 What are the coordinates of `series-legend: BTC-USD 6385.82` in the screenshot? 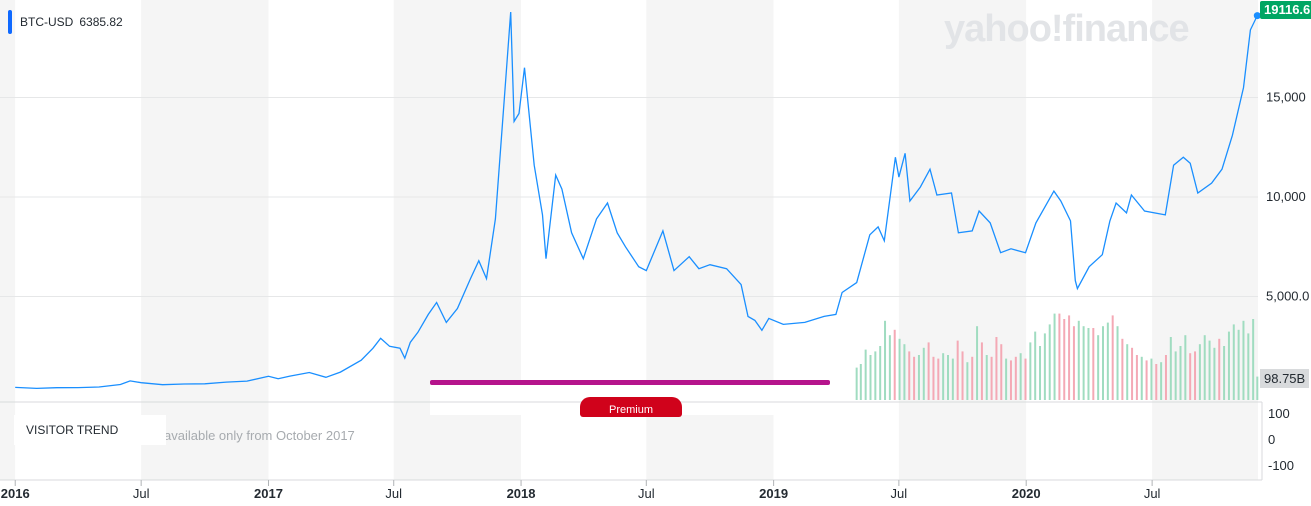 It's located at (65, 22).